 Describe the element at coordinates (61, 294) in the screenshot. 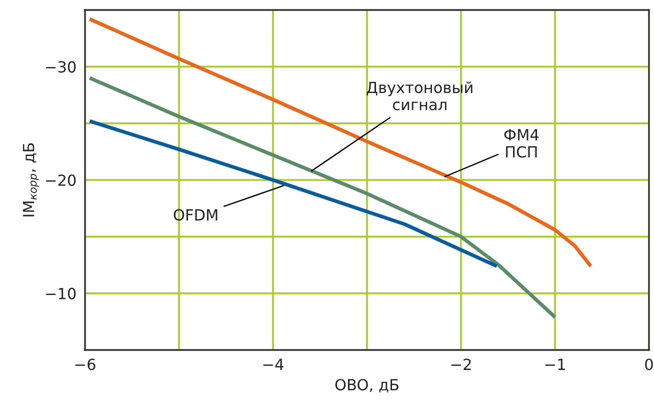

I see `y-tick-label: −10` at that location.